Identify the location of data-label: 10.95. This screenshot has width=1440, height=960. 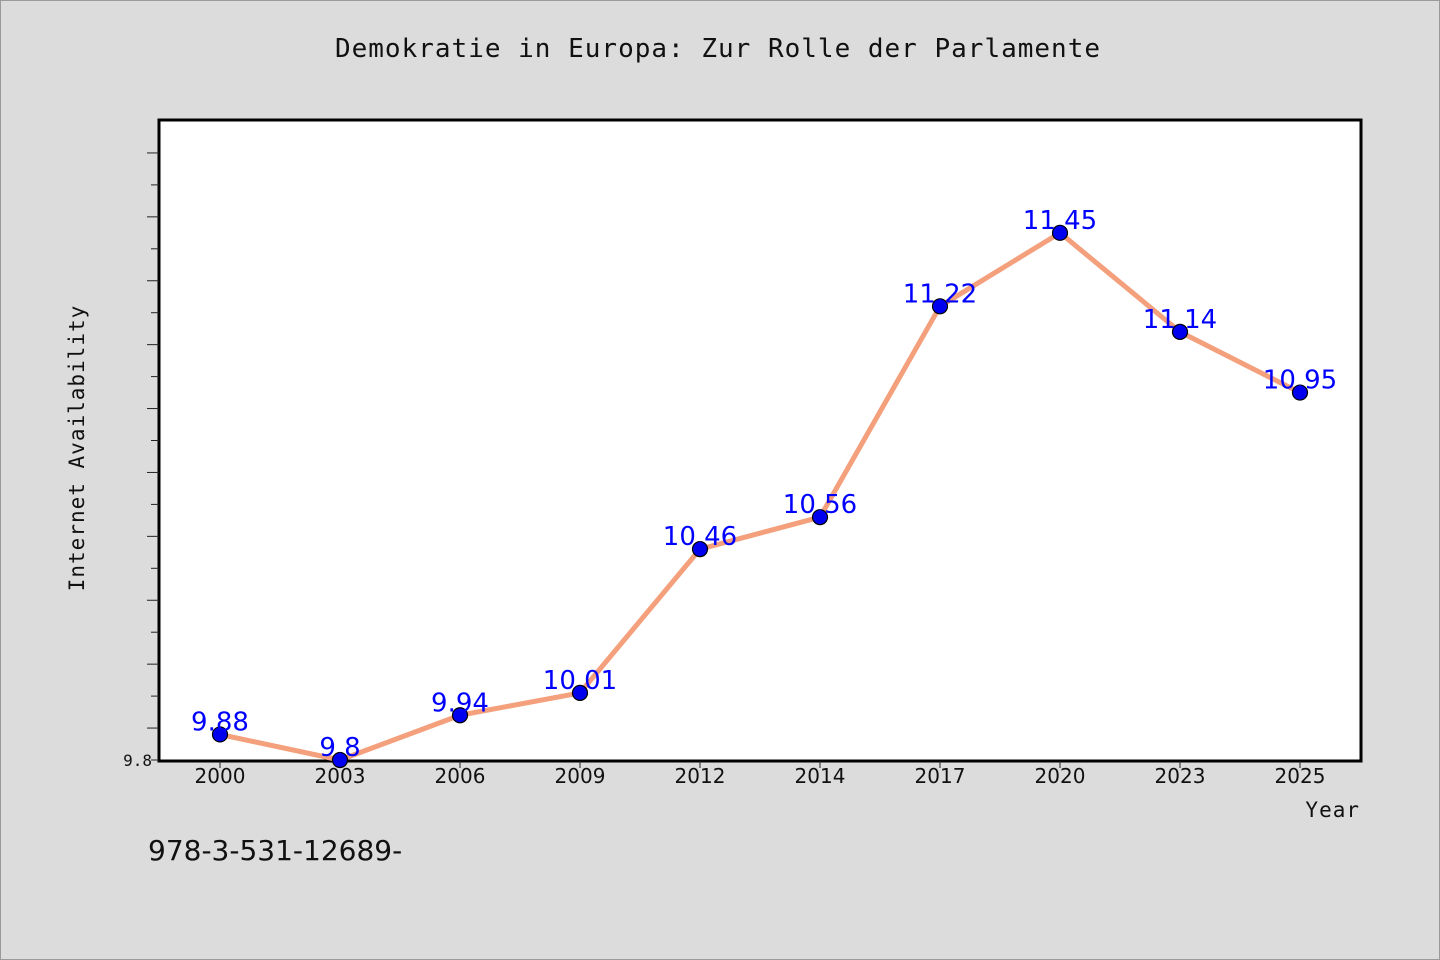
(1300, 381).